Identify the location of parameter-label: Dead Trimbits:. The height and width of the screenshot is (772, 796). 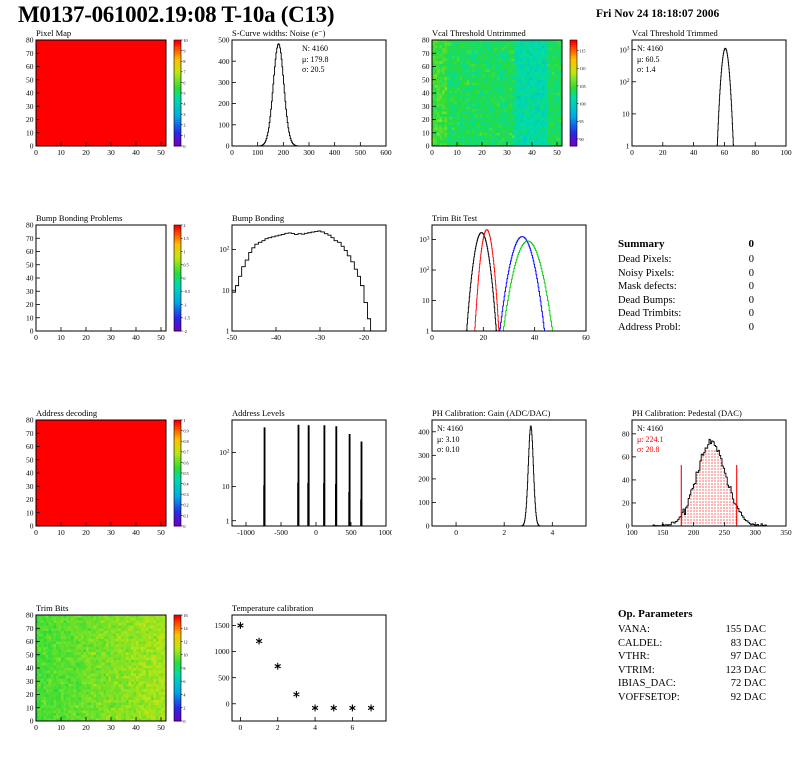
(650, 313).